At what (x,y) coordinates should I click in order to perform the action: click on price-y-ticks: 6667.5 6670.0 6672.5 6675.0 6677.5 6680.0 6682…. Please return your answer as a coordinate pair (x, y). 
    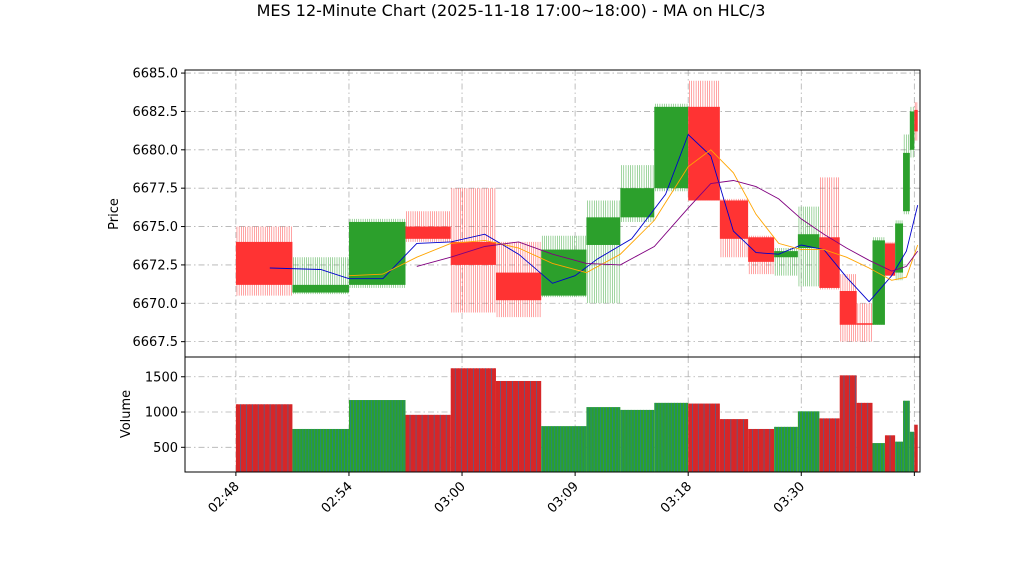
    Looking at the image, I should click on (159, 208).